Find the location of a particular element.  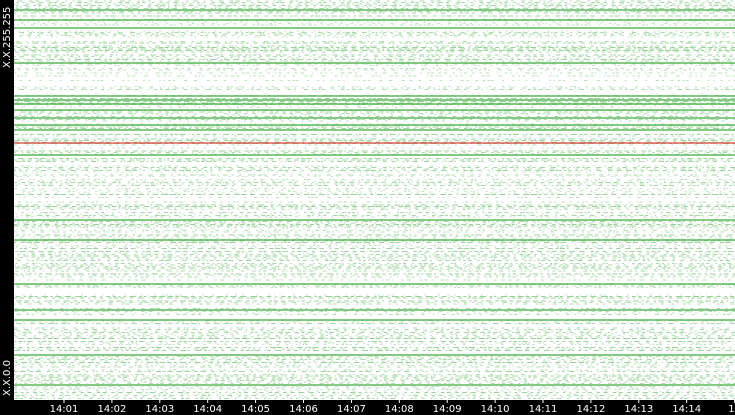

x-tick-label: 14:08 is located at coordinates (399, 409).